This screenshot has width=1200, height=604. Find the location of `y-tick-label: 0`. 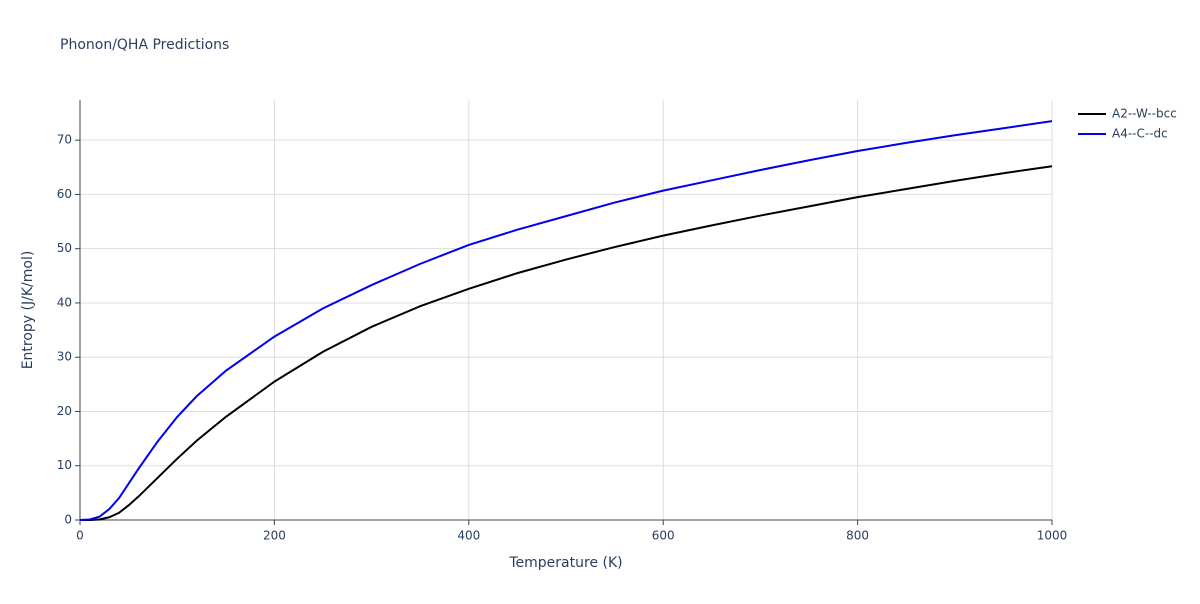

y-tick-label: 0 is located at coordinates (68, 520).